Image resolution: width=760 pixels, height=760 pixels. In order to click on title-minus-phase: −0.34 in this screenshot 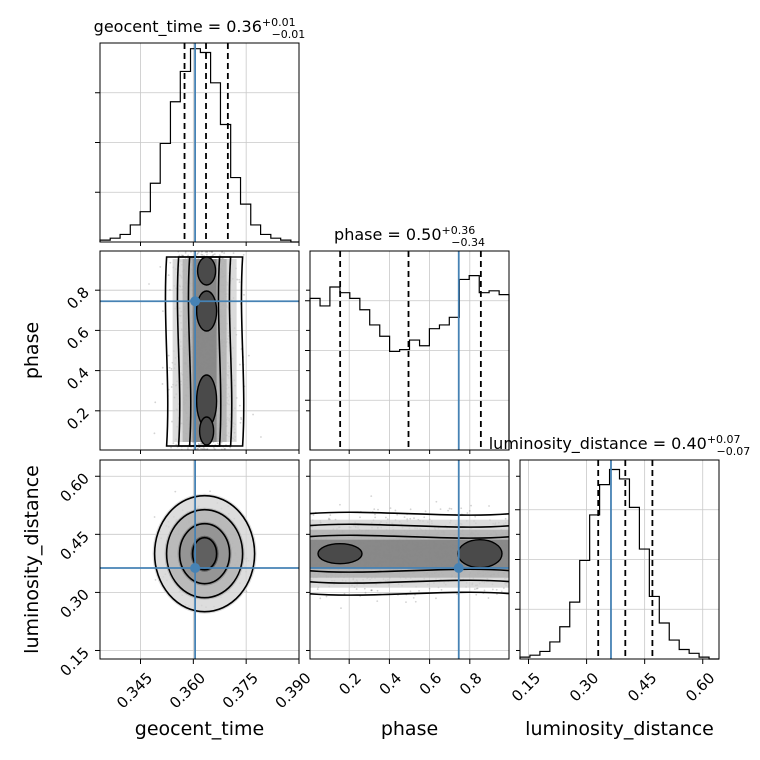, I will do `click(468, 242)`.